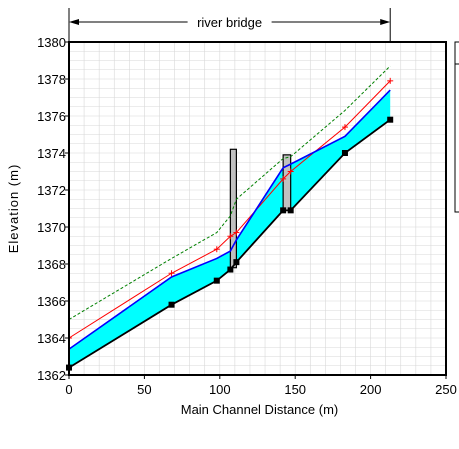  I want to click on y-tick-label: 1380, so click(51, 42).